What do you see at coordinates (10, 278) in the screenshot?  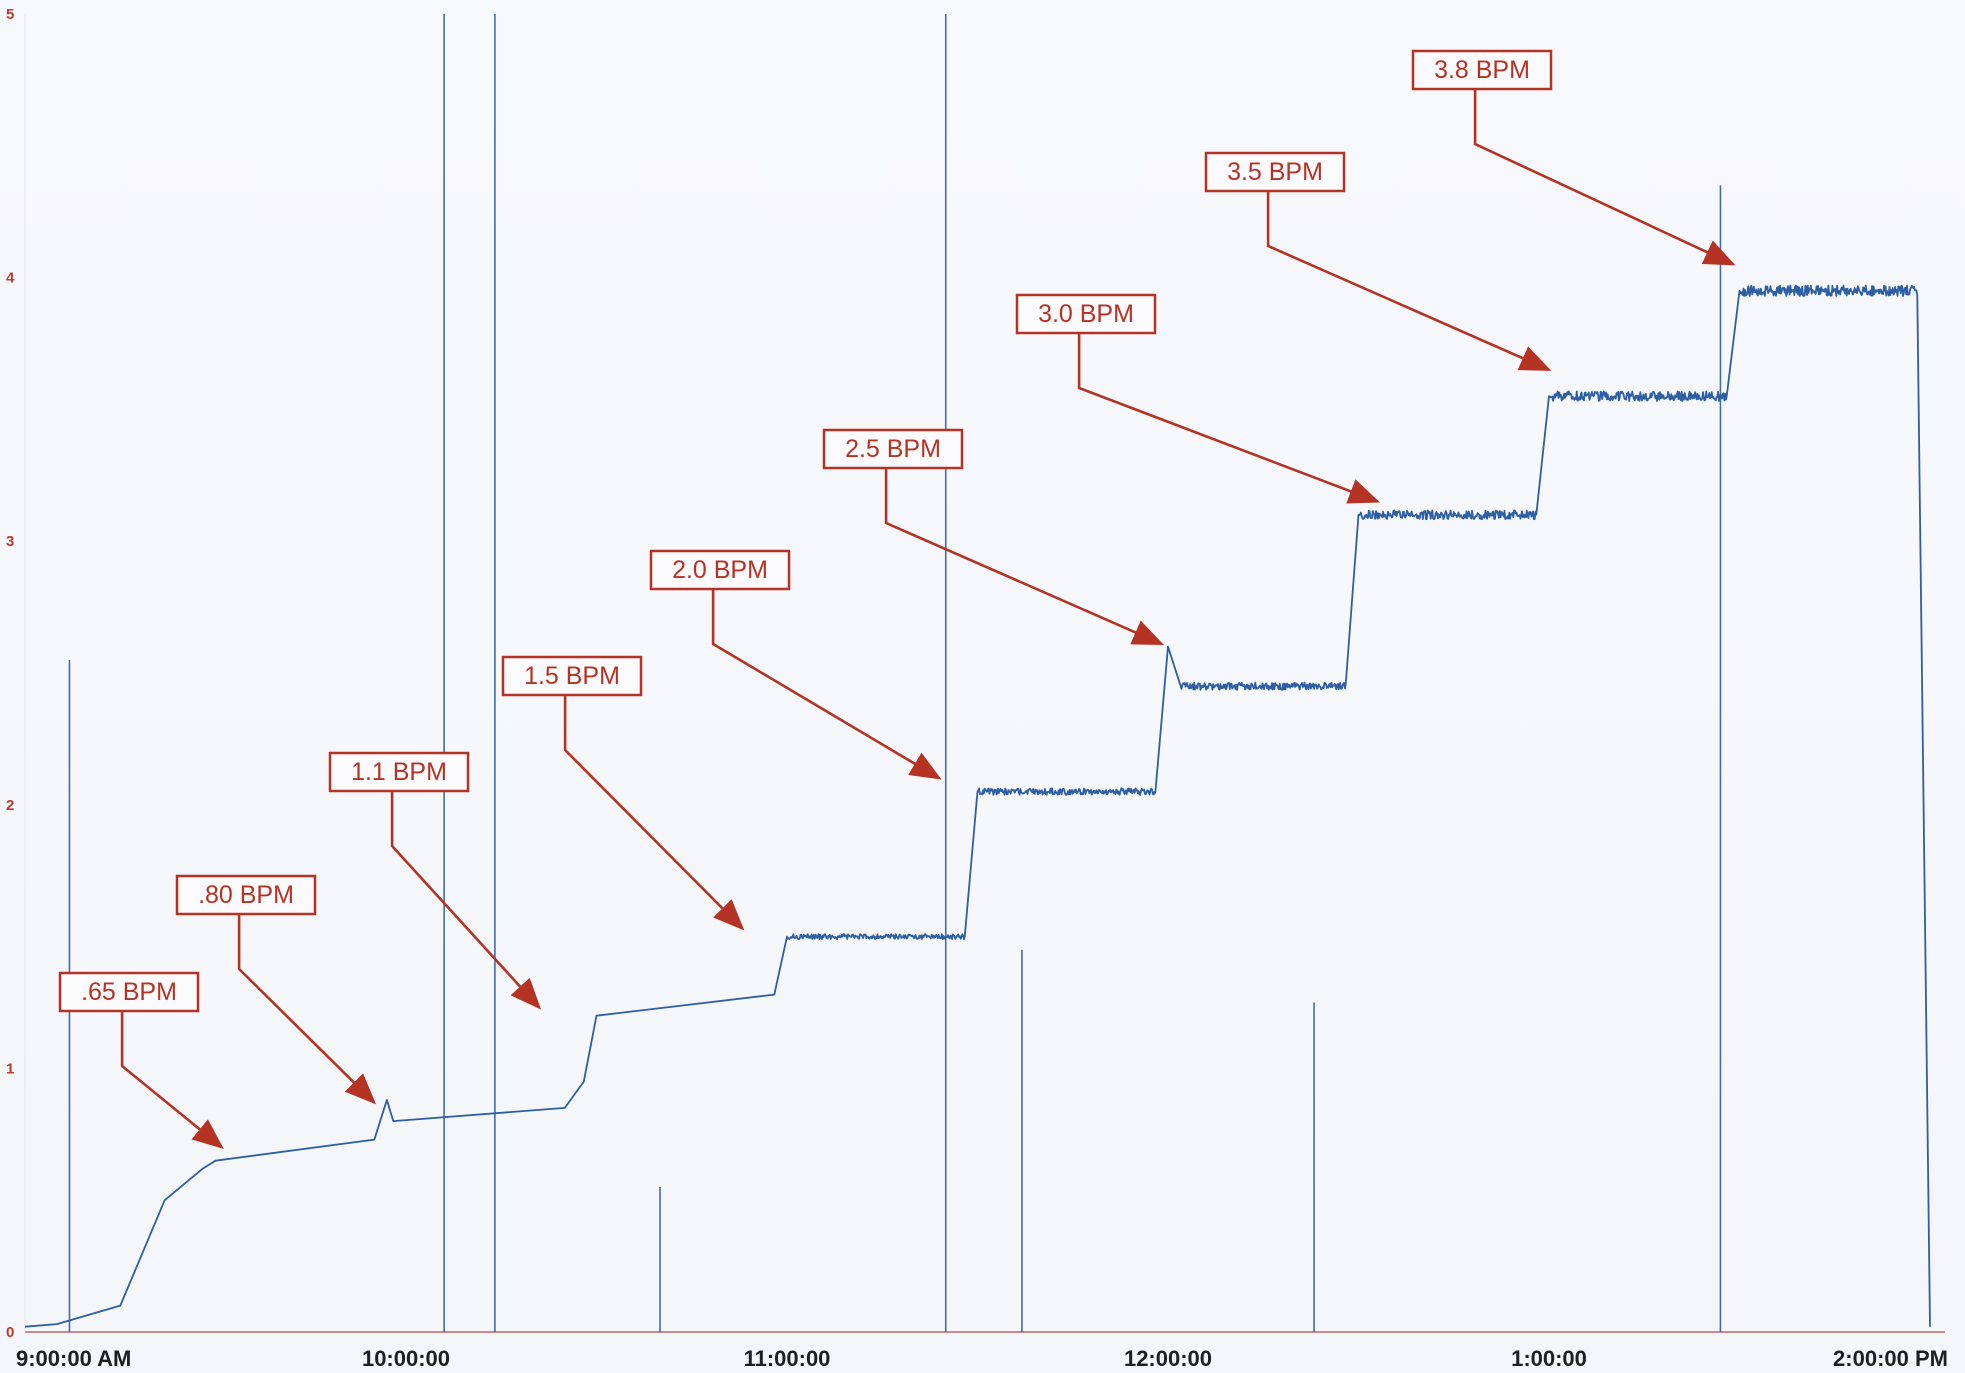 I see `y-tick-label: 4` at bounding box center [10, 278].